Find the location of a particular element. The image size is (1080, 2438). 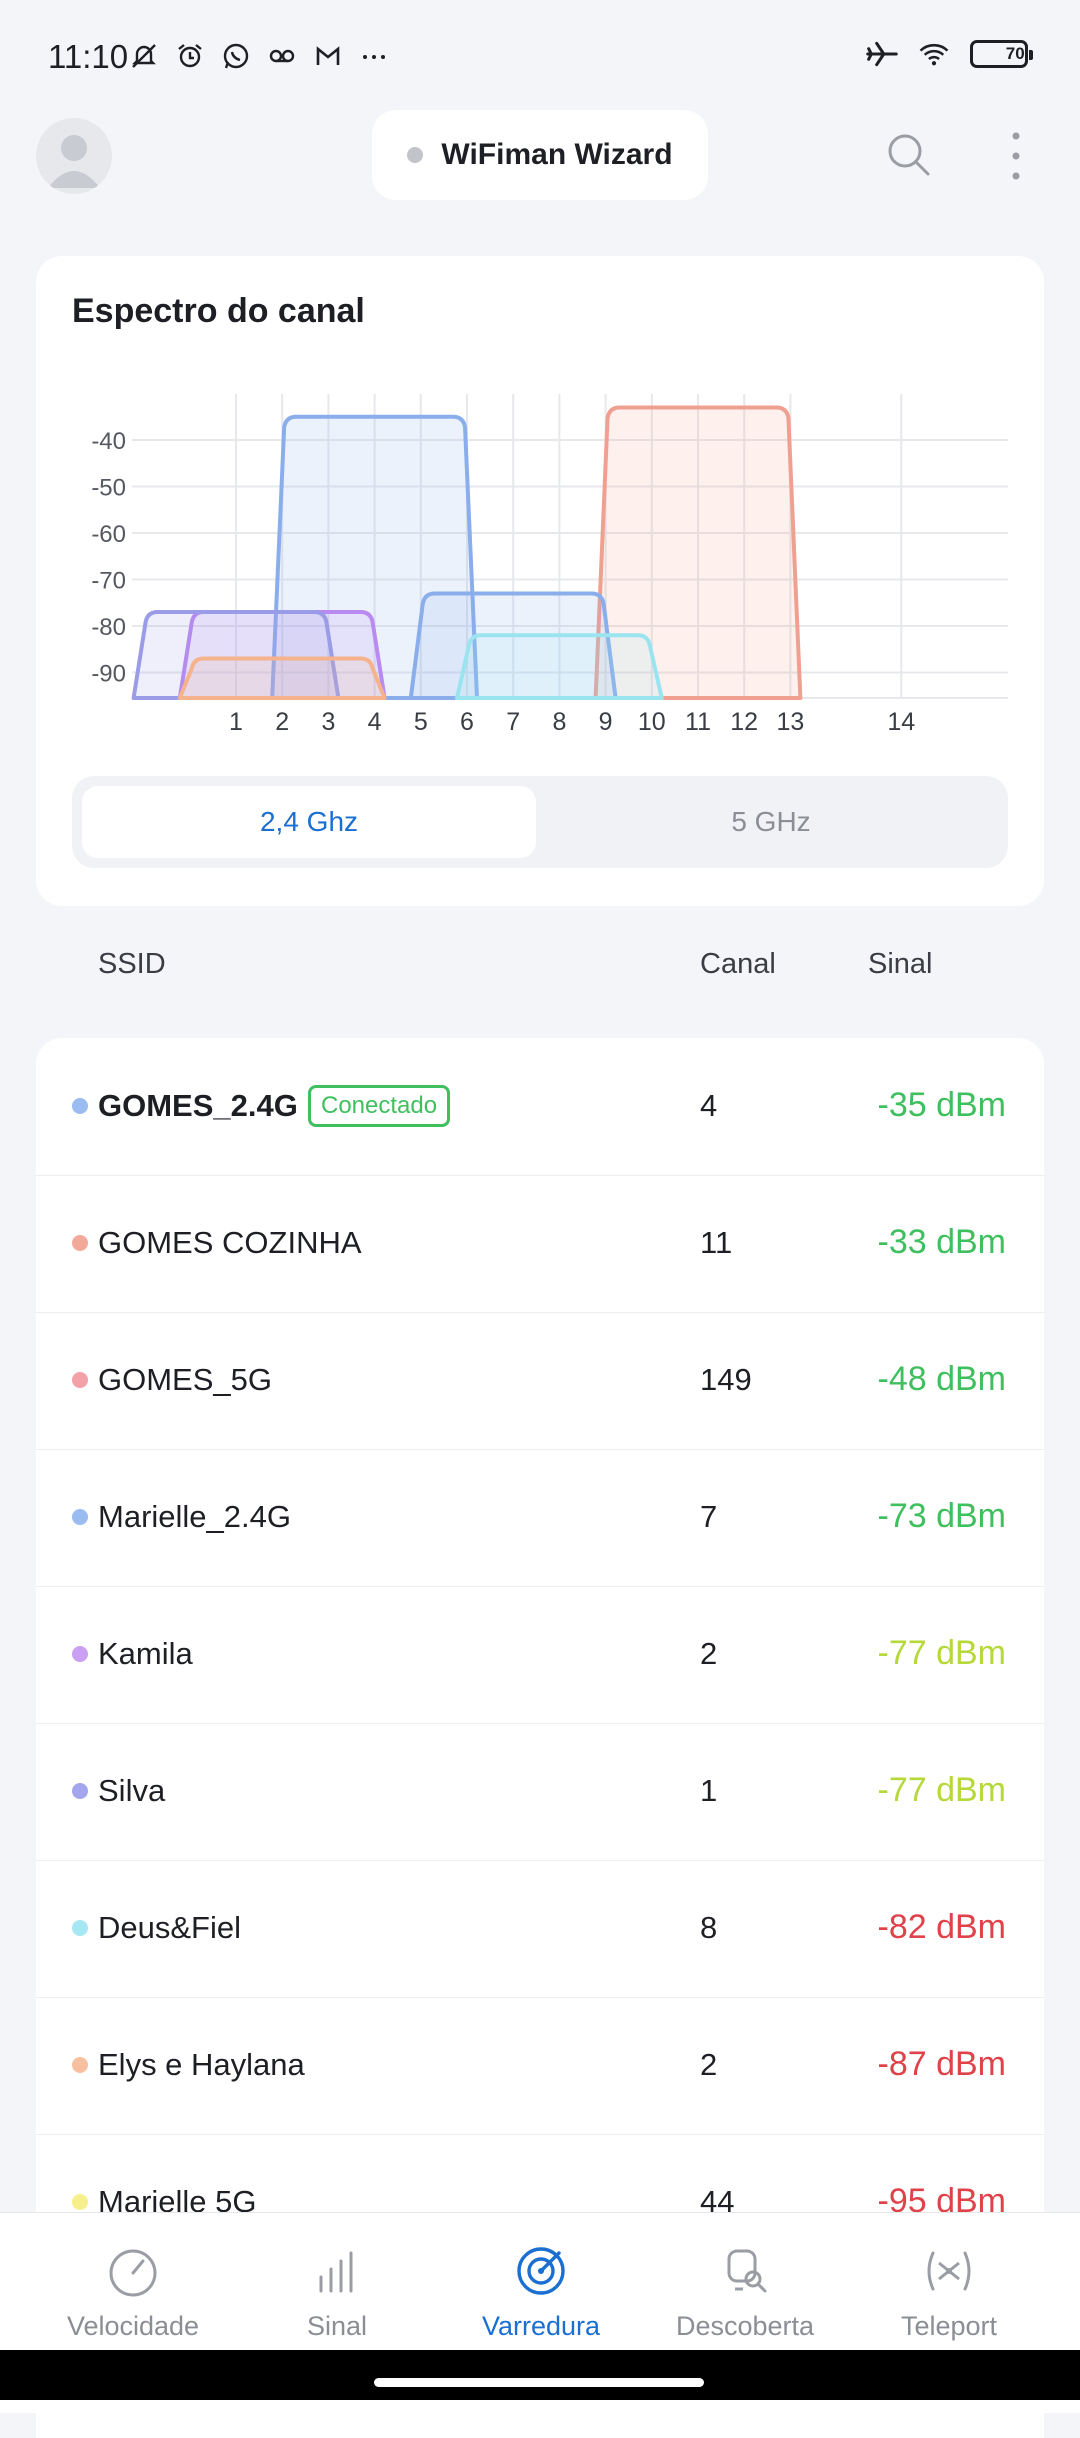

x-tick-label: 1 is located at coordinates (236, 722).